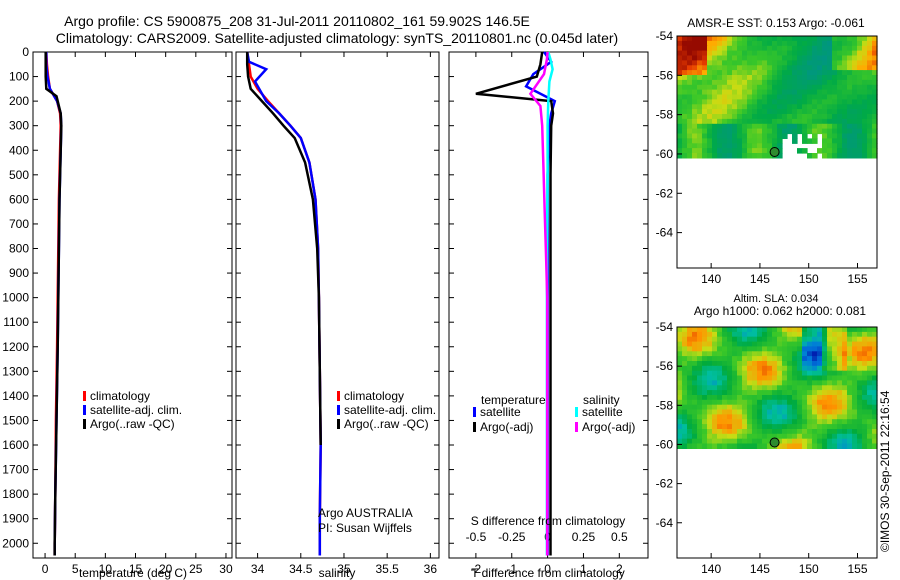  I want to click on temperature-profile-xtick-label: 5, so click(75, 569).